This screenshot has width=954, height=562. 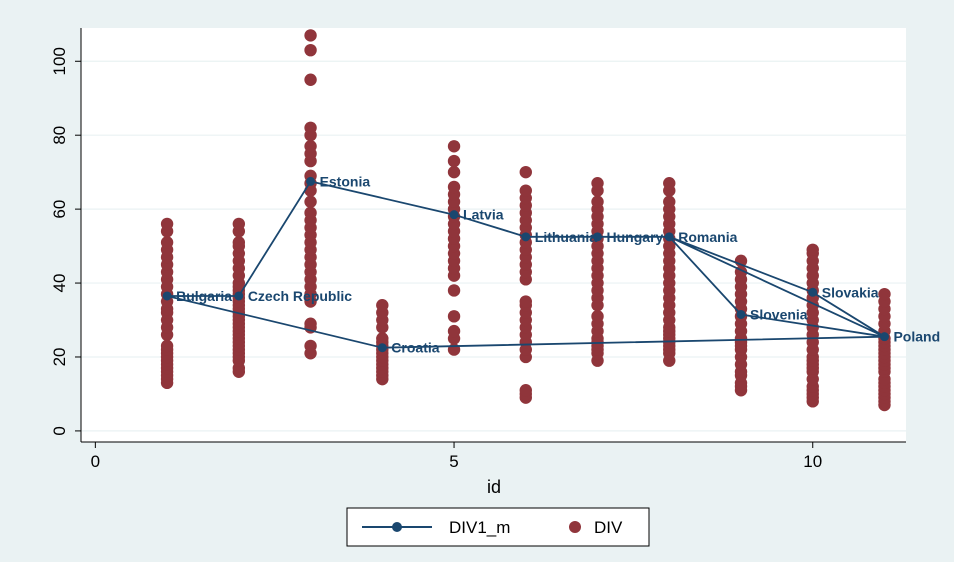 What do you see at coordinates (300, 296) in the screenshot?
I see `country-label: Czech Republic` at bounding box center [300, 296].